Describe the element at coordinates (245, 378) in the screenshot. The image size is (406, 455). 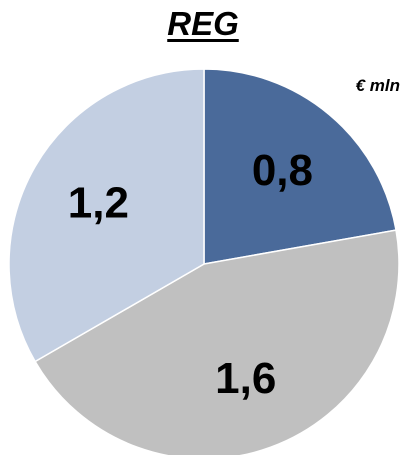
I see `pie-slice-label-1: 1,6` at that location.